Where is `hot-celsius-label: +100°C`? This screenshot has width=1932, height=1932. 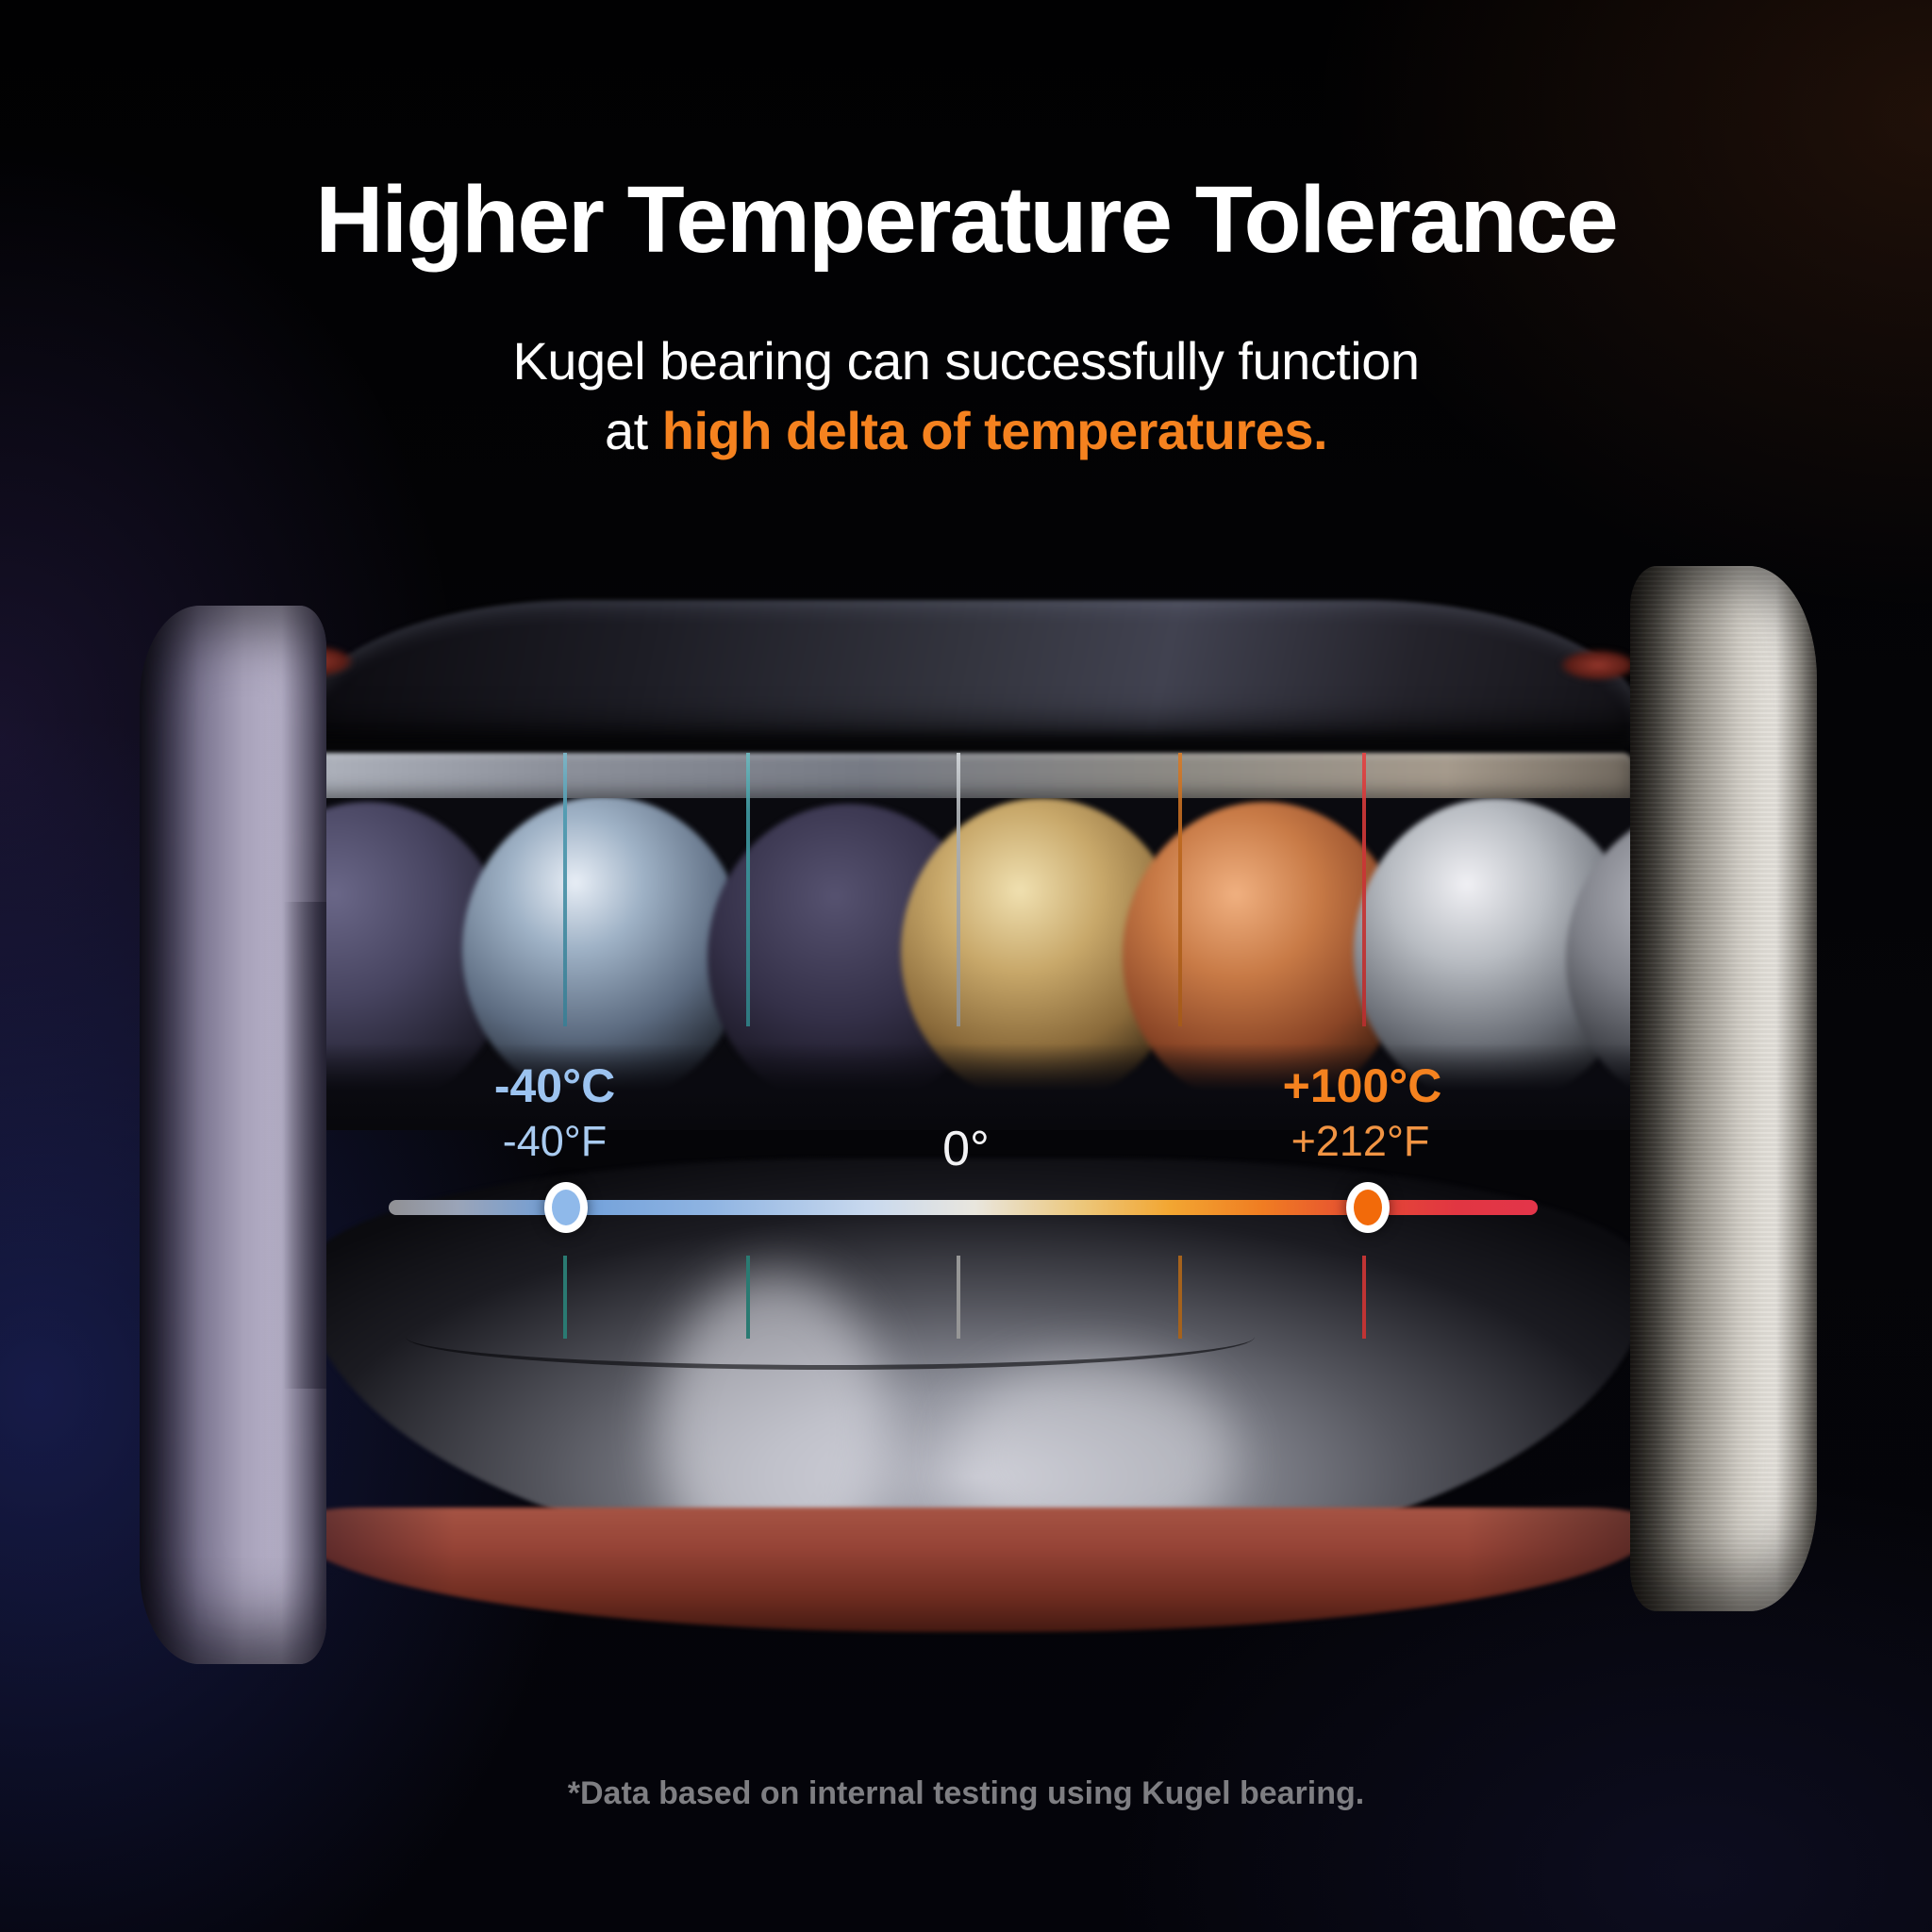 hot-celsius-label: +100°C is located at coordinates (1362, 1086).